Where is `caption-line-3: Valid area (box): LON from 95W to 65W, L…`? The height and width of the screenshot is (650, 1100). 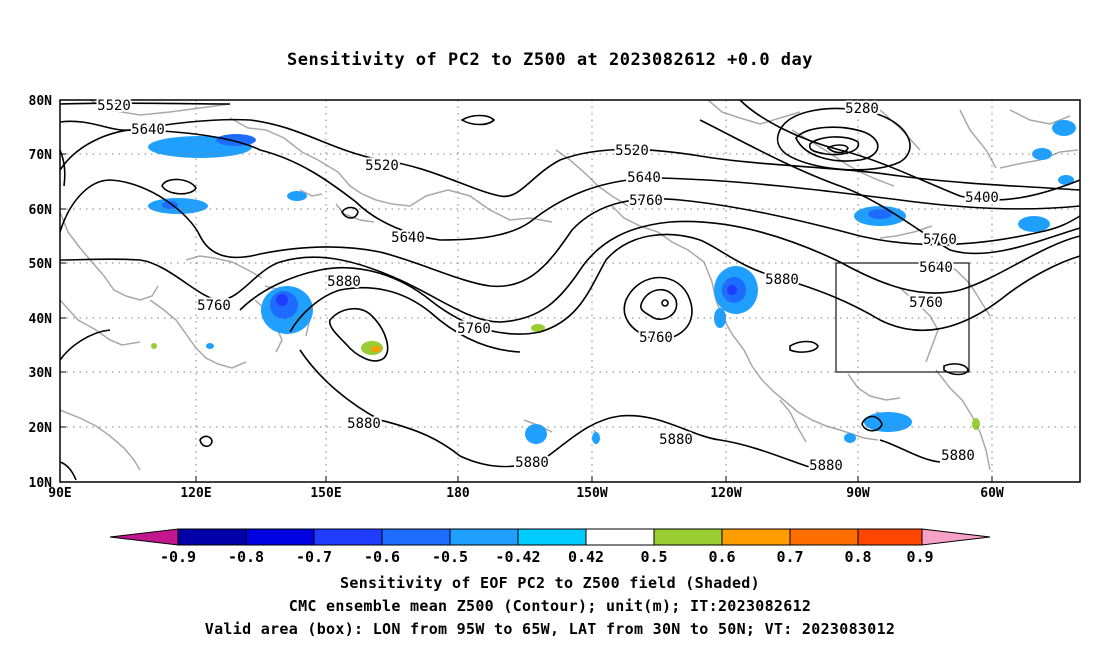 caption-line-3: Valid area (box): LON from 95W to 65W, L… is located at coordinates (550, 629).